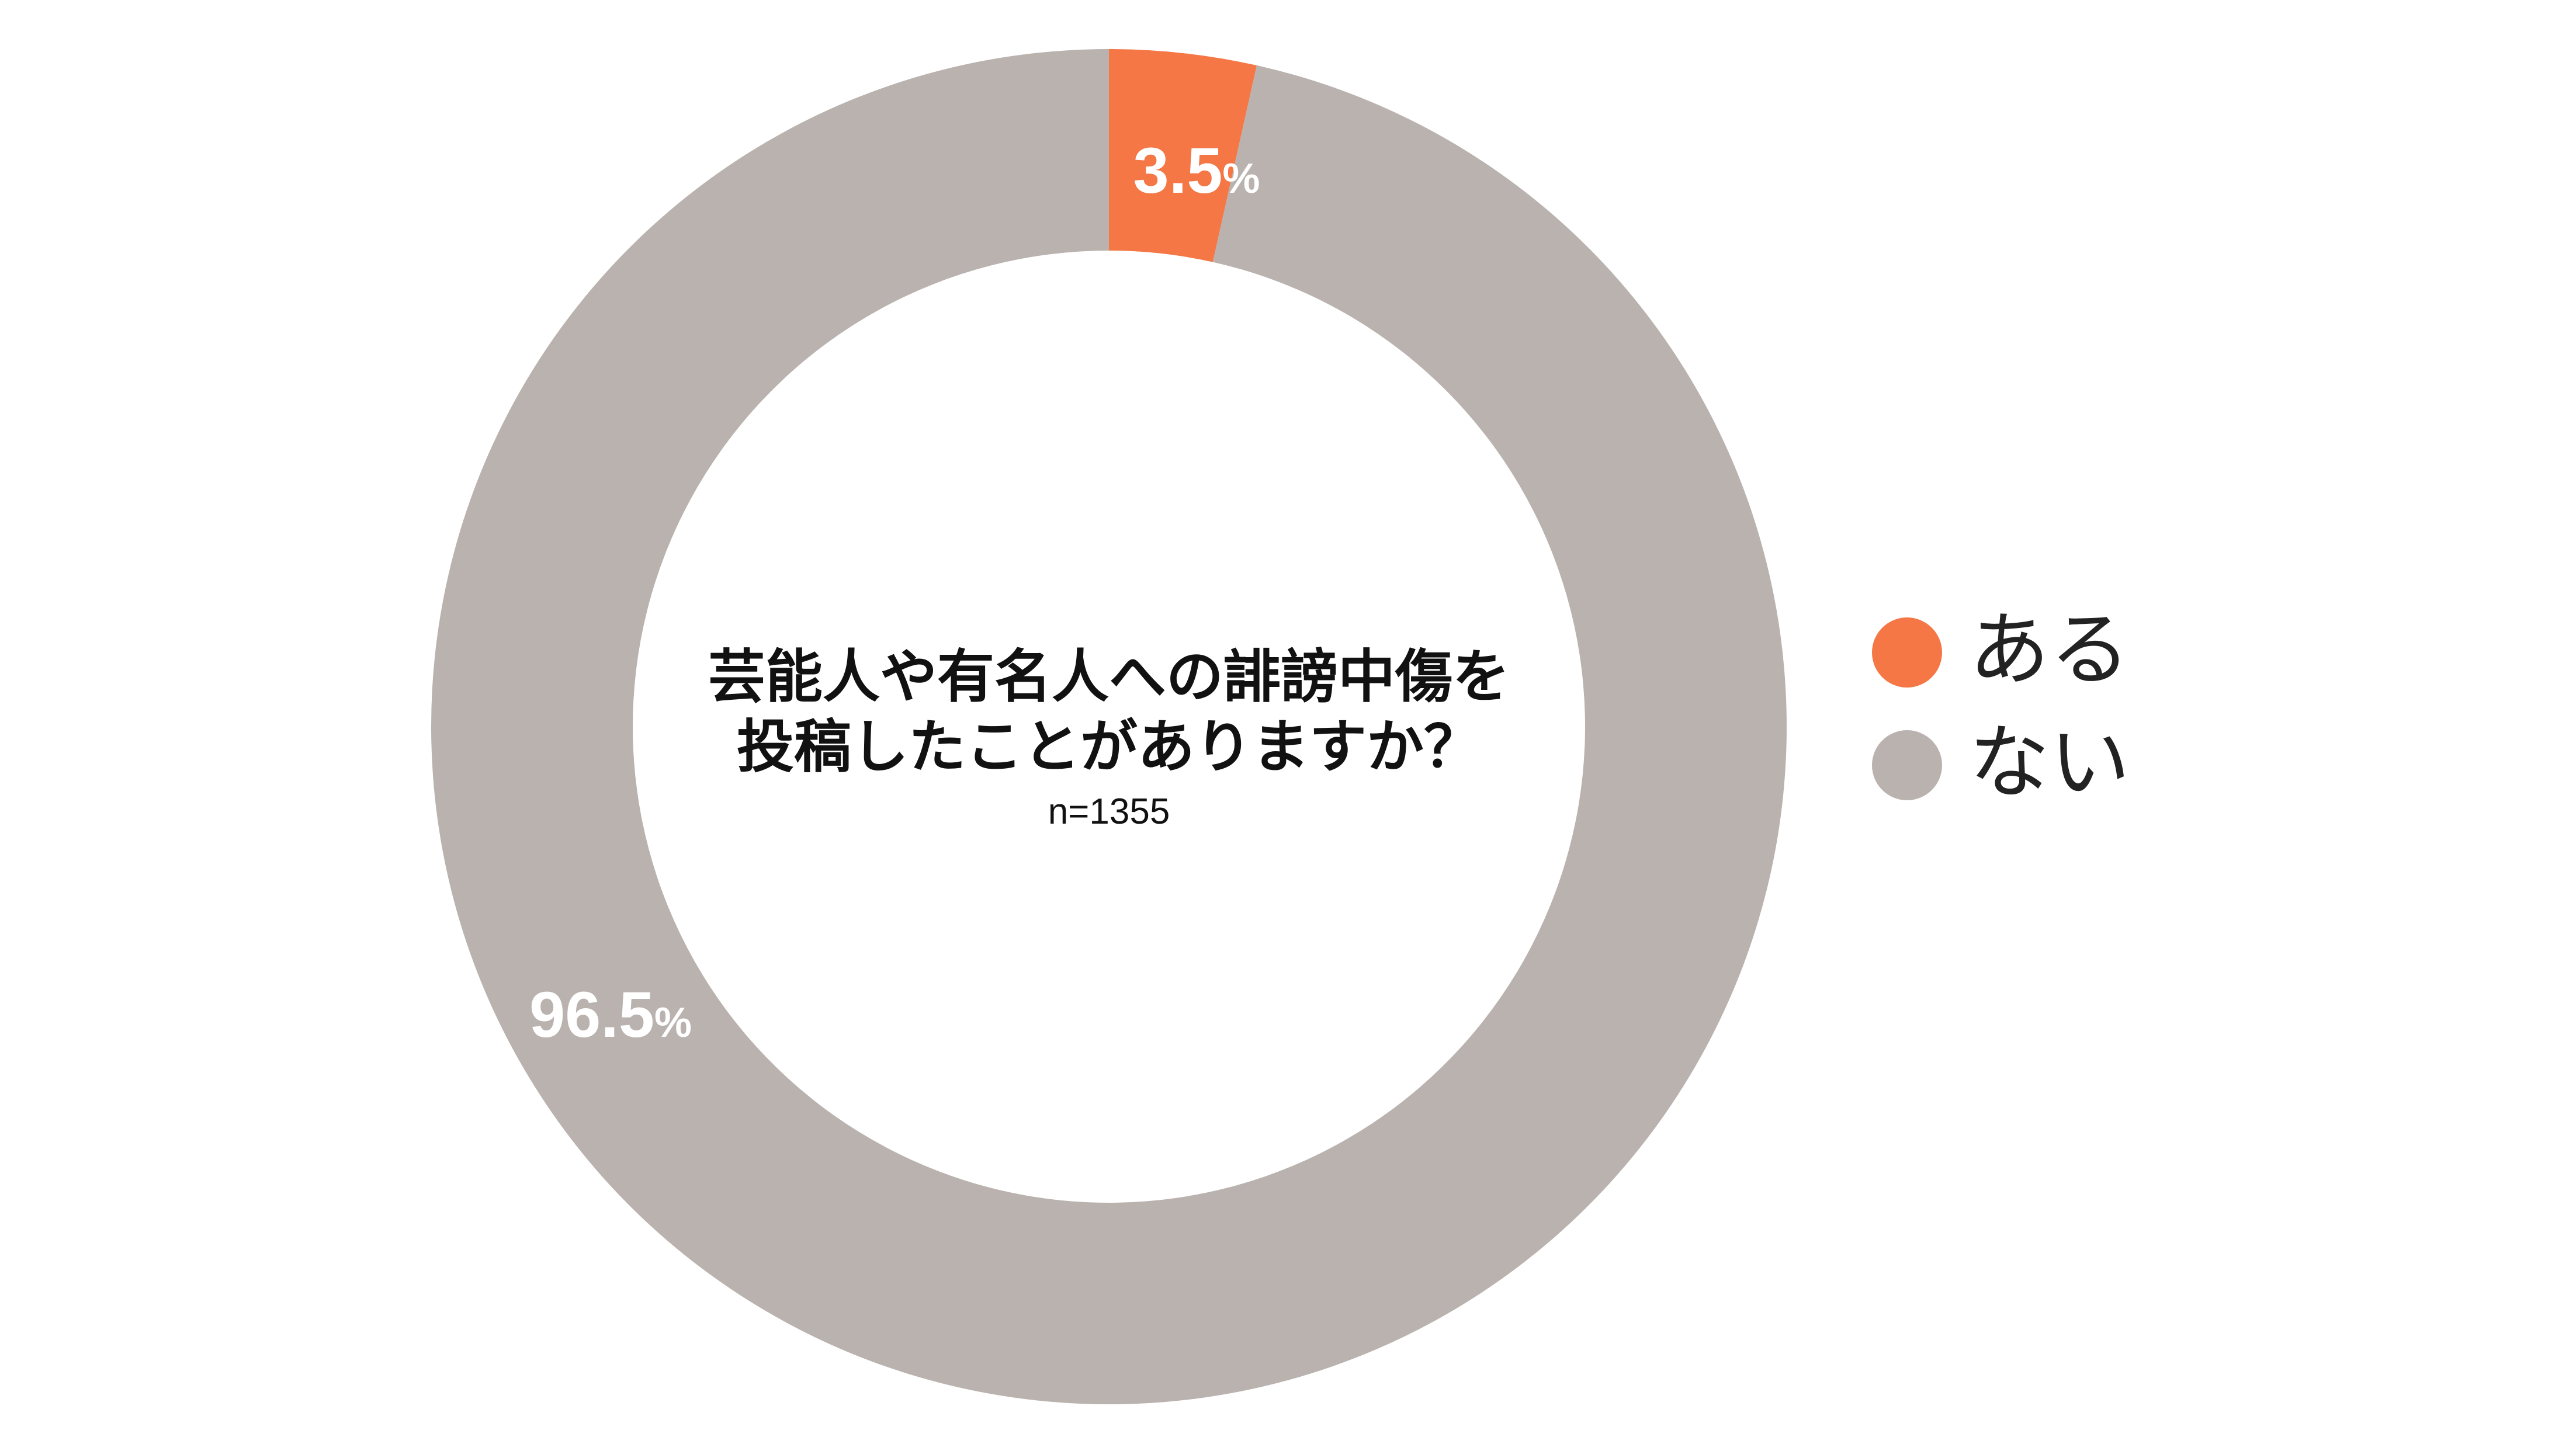 Image resolution: width=2576 pixels, height=1451 pixels. What do you see at coordinates (1907, 765) in the screenshot?
I see `legend-marker-nai` at bounding box center [1907, 765].